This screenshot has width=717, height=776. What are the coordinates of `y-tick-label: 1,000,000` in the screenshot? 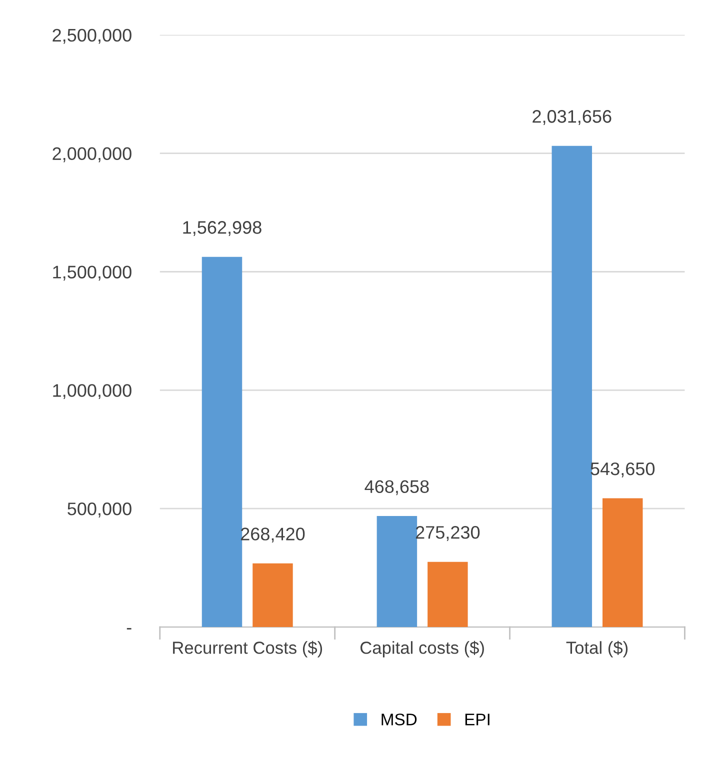 It's located at (92, 392).